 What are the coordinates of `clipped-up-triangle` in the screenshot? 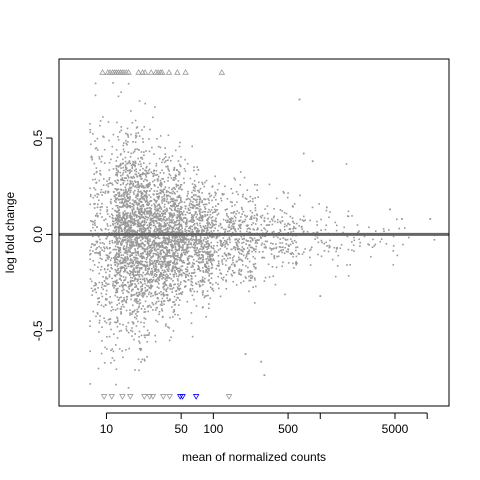 It's located at (102, 72).